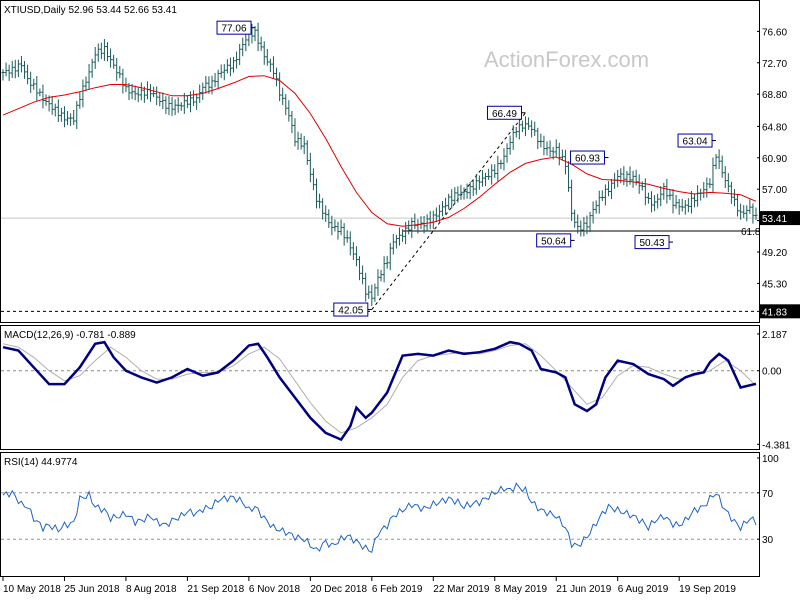 The image size is (800, 600). Describe the element at coordinates (751, 232) in the screenshot. I see `fib-level-label: 61.8` at that location.